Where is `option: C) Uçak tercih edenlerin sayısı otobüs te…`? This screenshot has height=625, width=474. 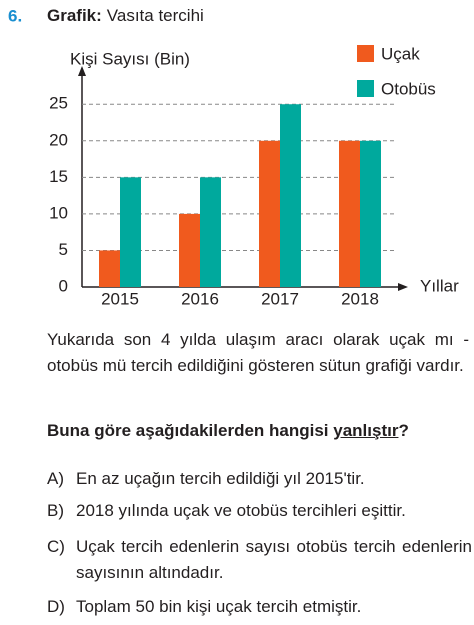
option: C) Uçak tercih edenlerin sayısı otobüs te… is located at coordinates (259, 560).